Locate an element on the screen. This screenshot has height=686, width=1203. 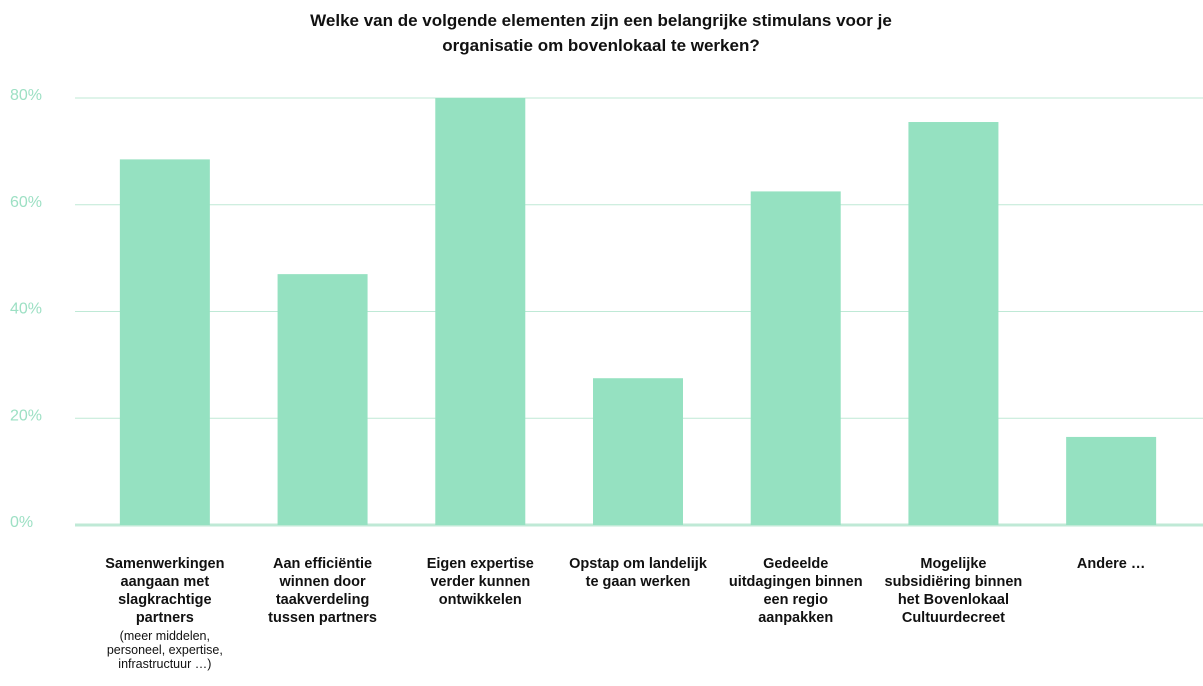
y-tick-label: 60% is located at coordinates (26, 202).